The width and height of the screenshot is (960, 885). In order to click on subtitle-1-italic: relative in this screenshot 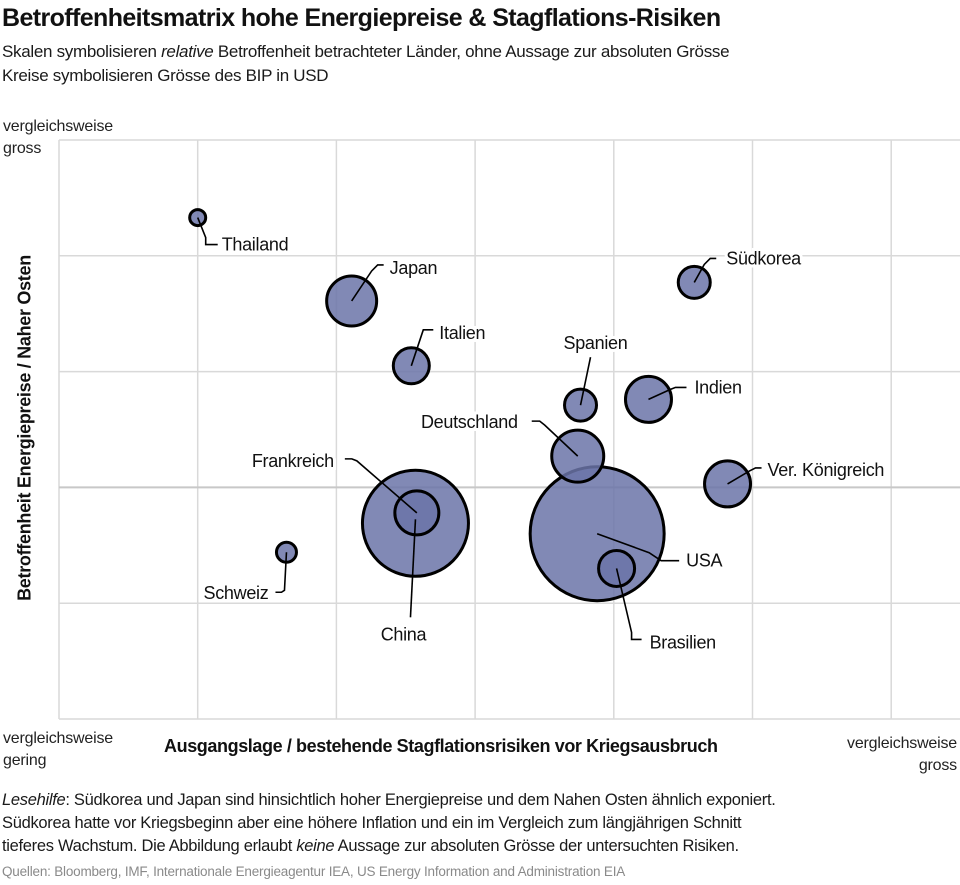, I will do `click(187, 51)`.